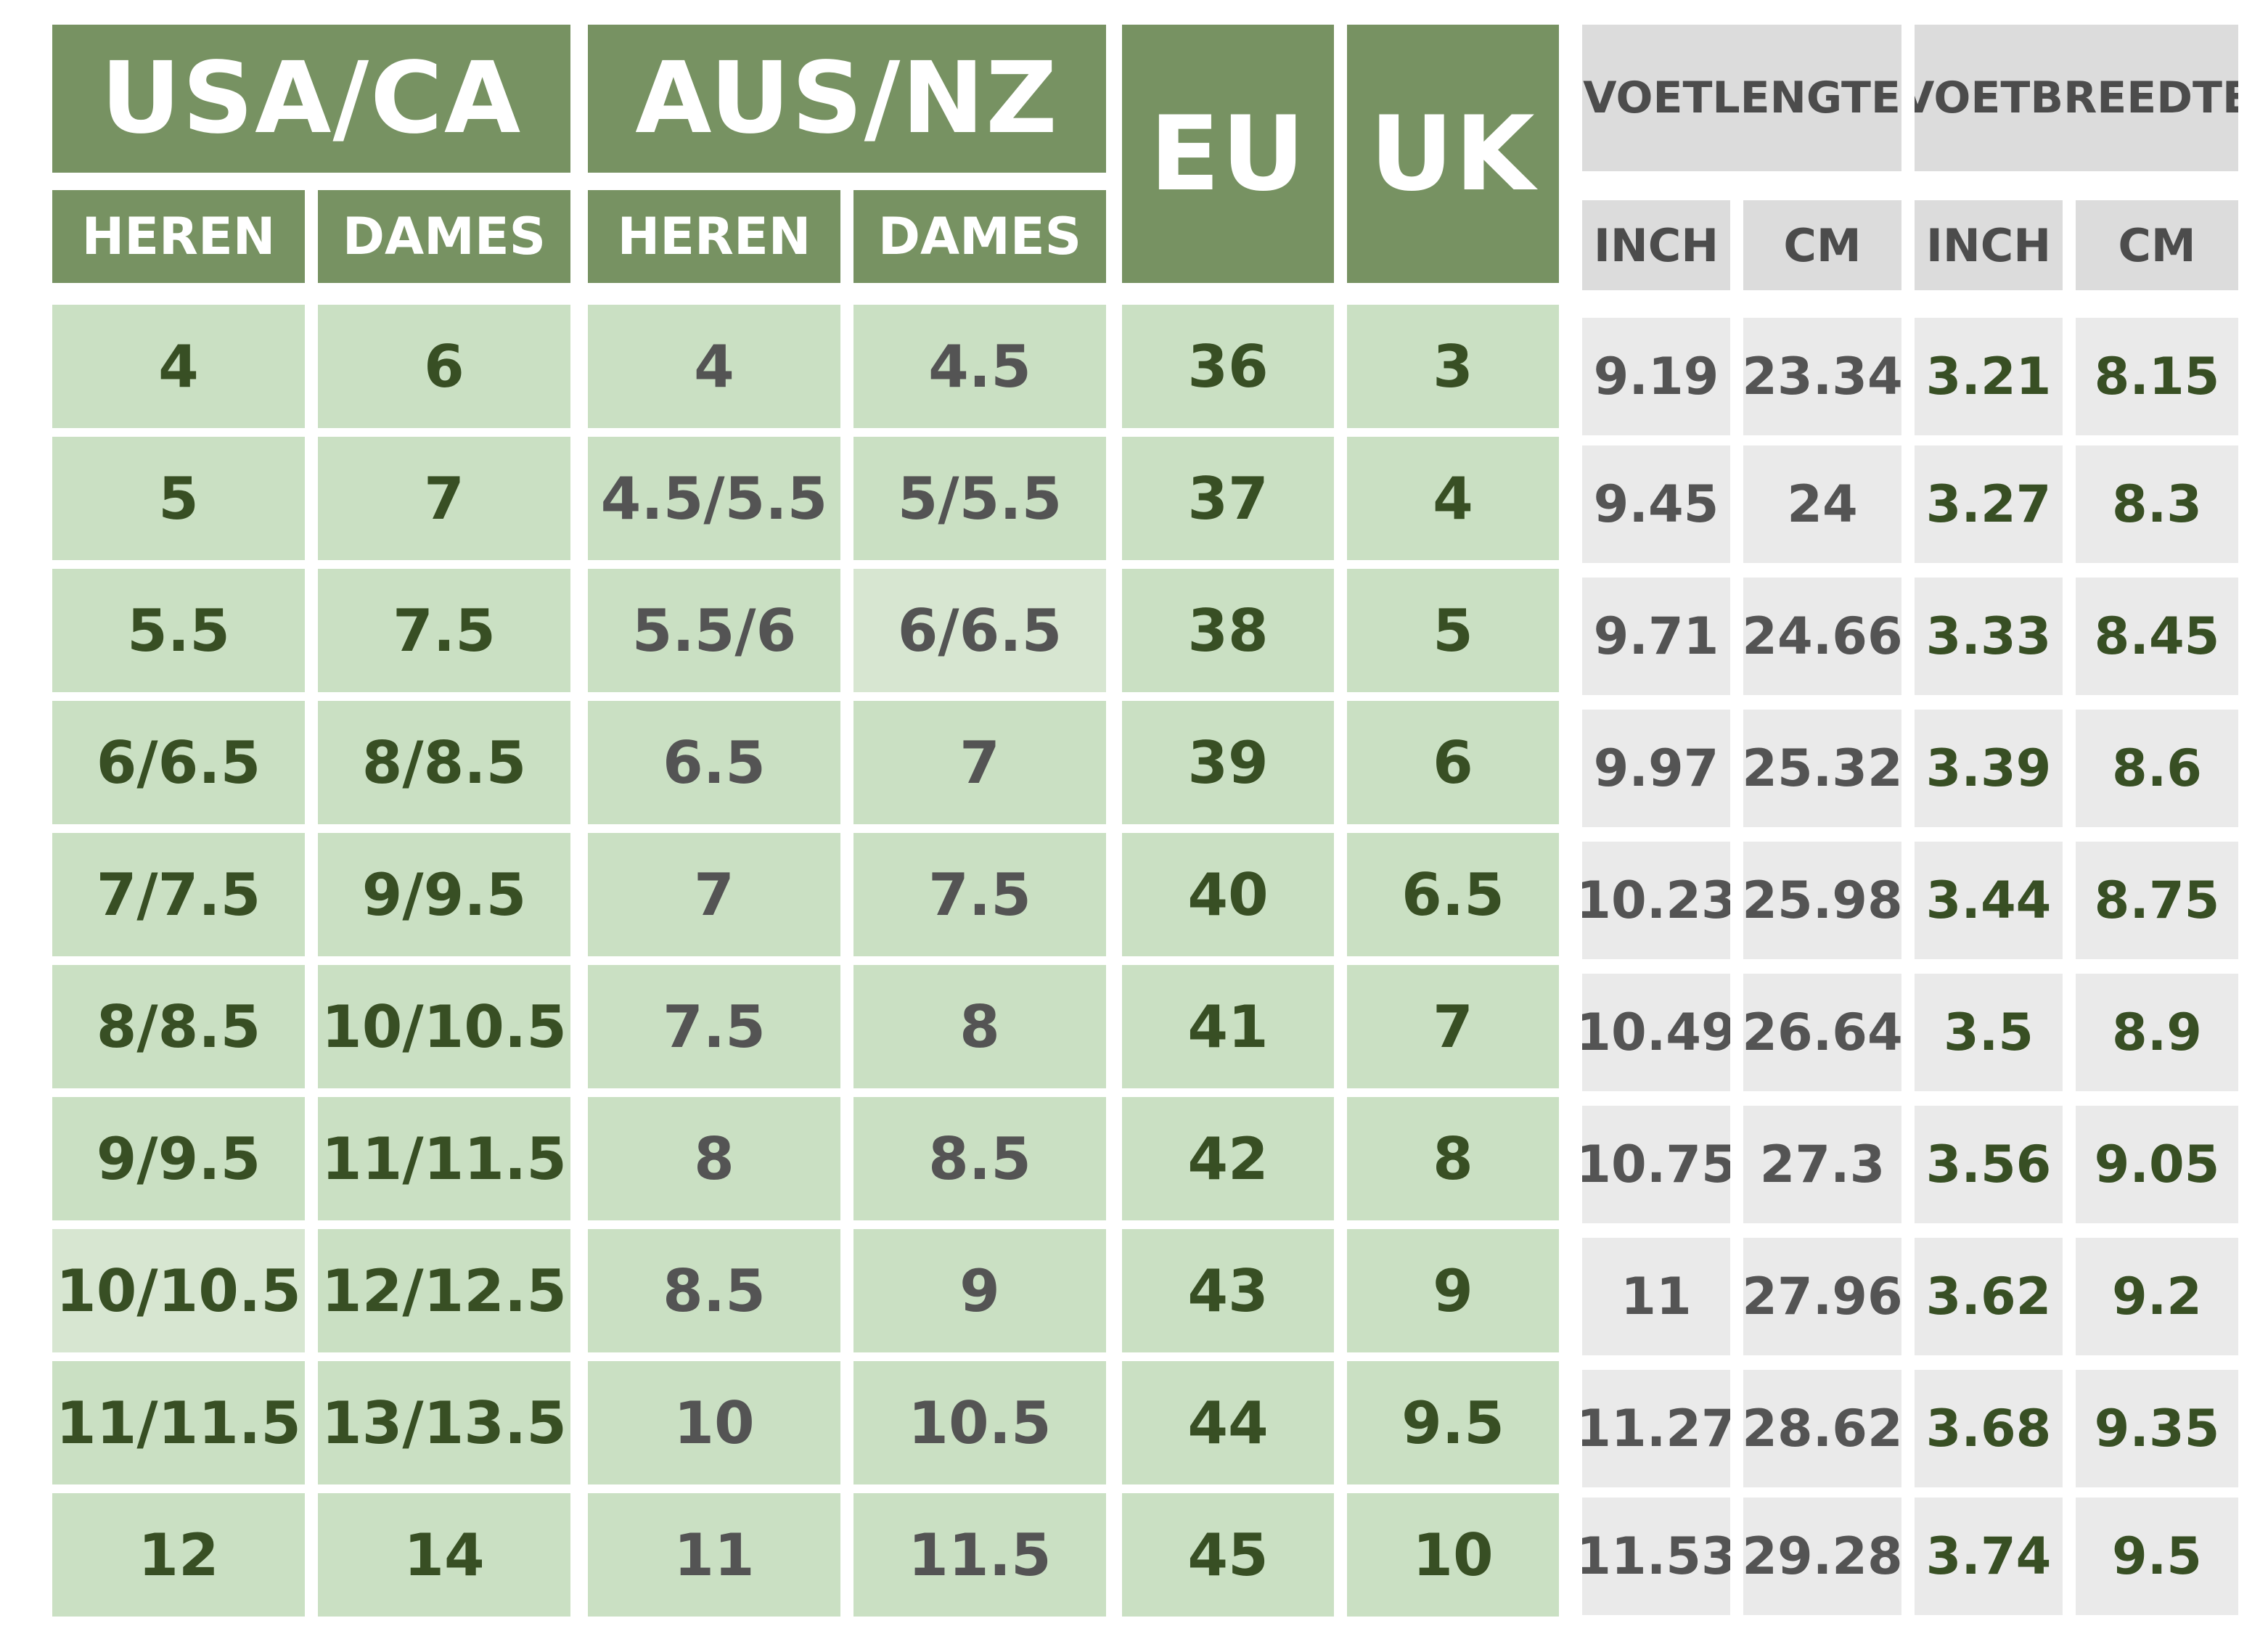  Describe the element at coordinates (444, 1026) in the screenshot. I see `usa-dames-cell: 10/10.5` at that location.